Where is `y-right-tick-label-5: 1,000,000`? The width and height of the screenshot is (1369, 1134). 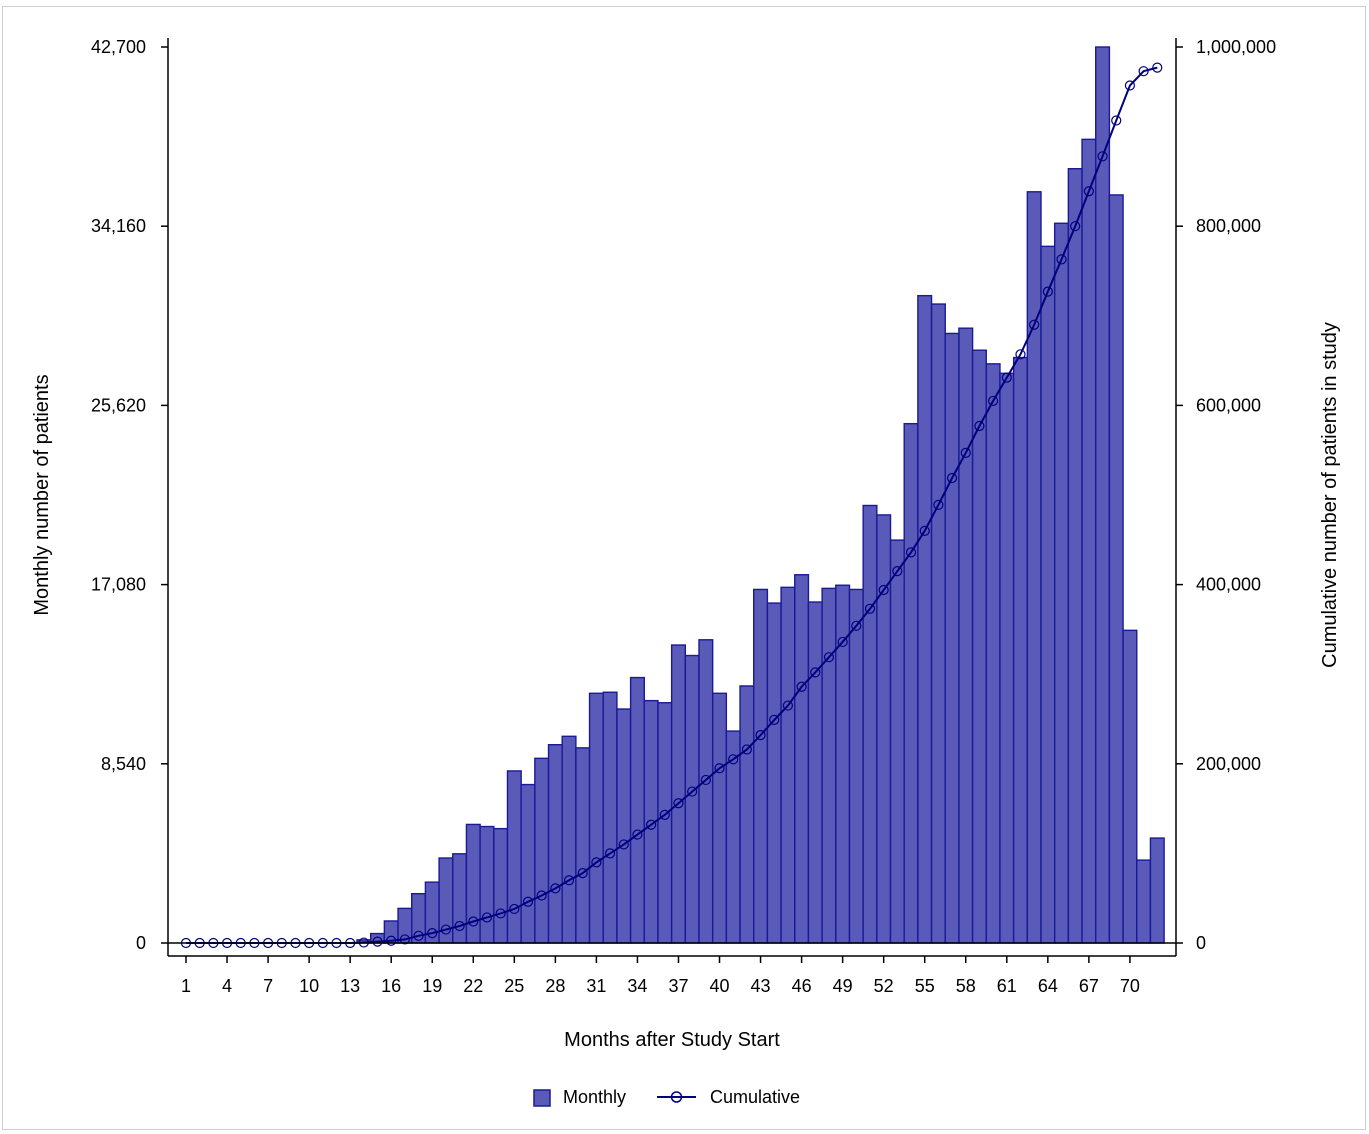 y-right-tick-label-5: 1,000,000 is located at coordinates (1236, 47).